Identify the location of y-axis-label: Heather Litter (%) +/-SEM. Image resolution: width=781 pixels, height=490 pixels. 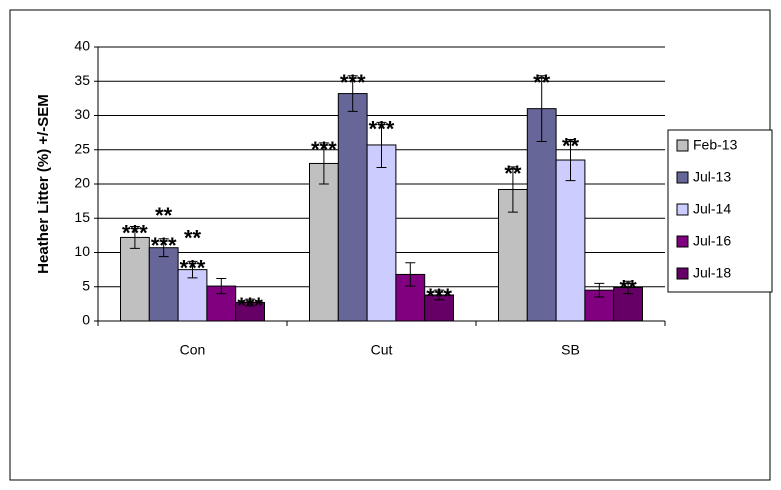
(43, 184).